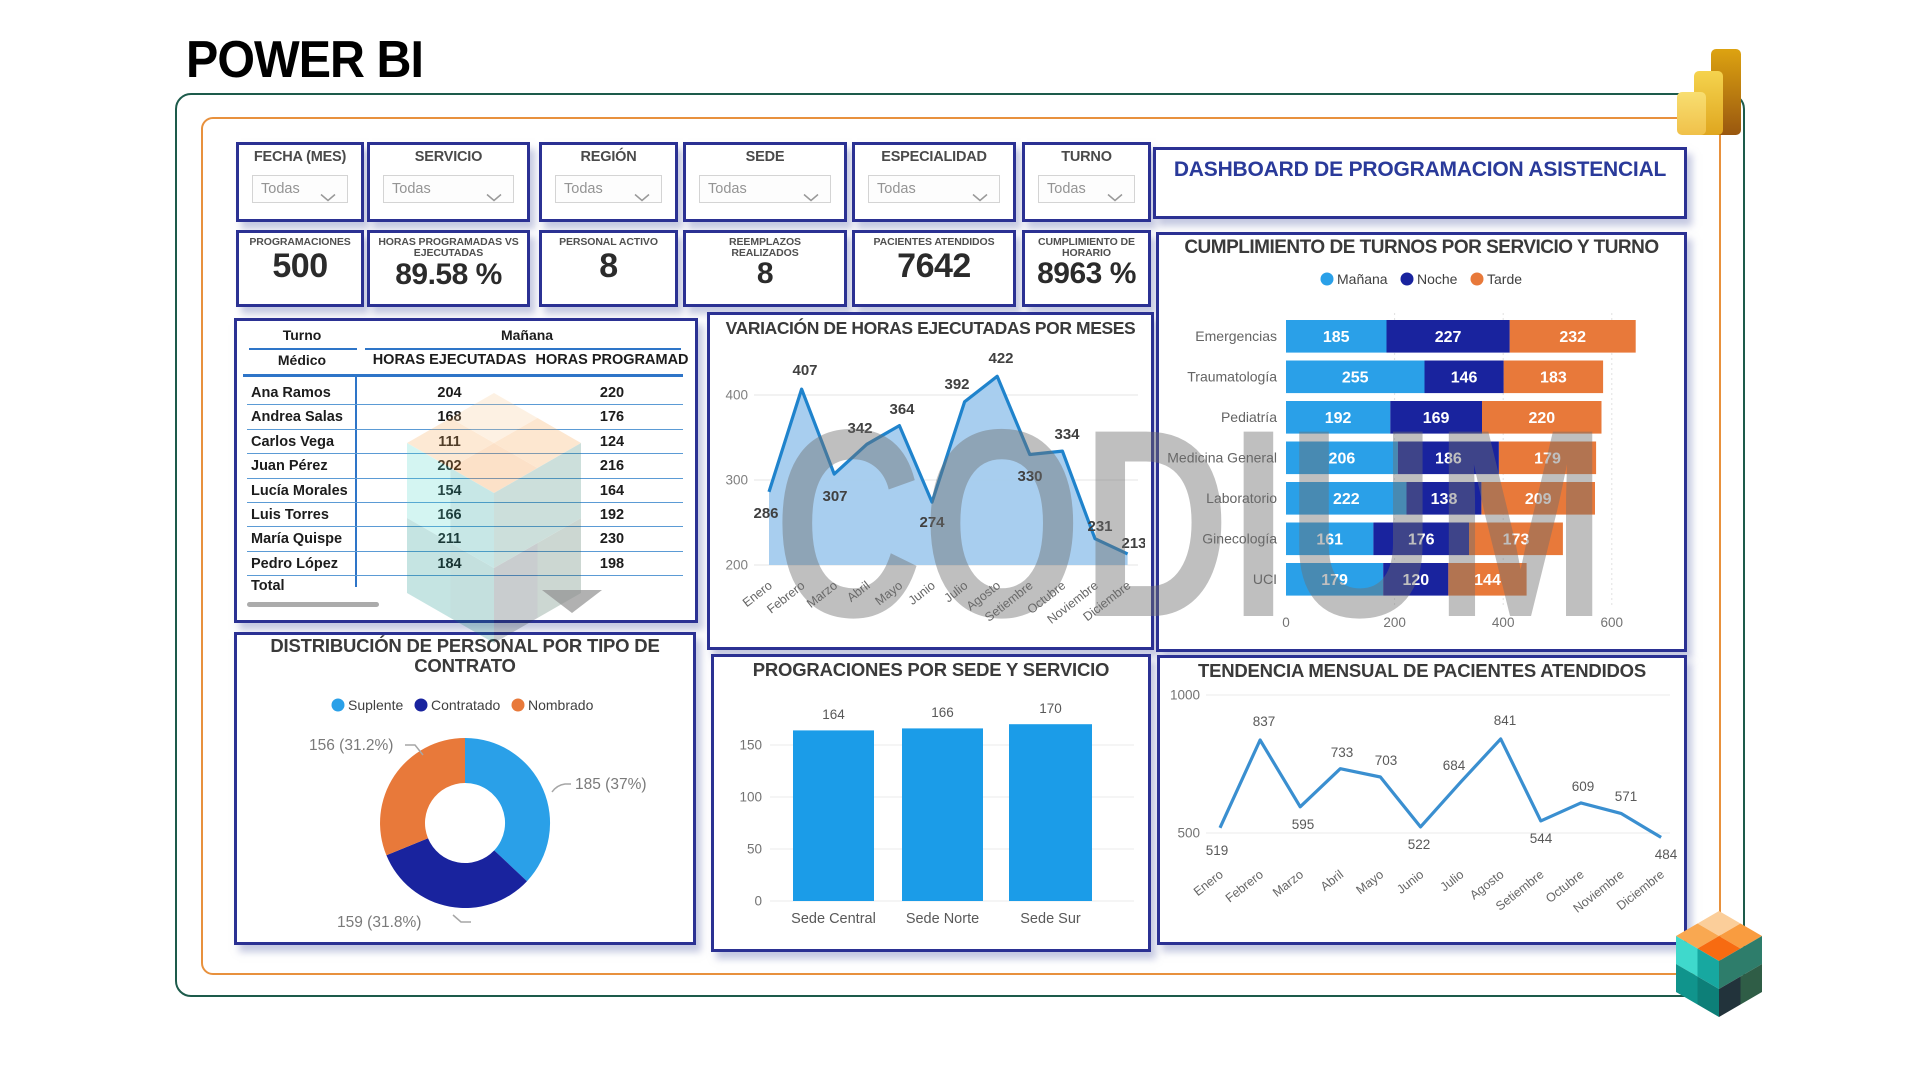 The height and width of the screenshot is (1080, 1920). Describe the element at coordinates (1626, 796) in the screenshot. I see `svg-text: 571` at that location.